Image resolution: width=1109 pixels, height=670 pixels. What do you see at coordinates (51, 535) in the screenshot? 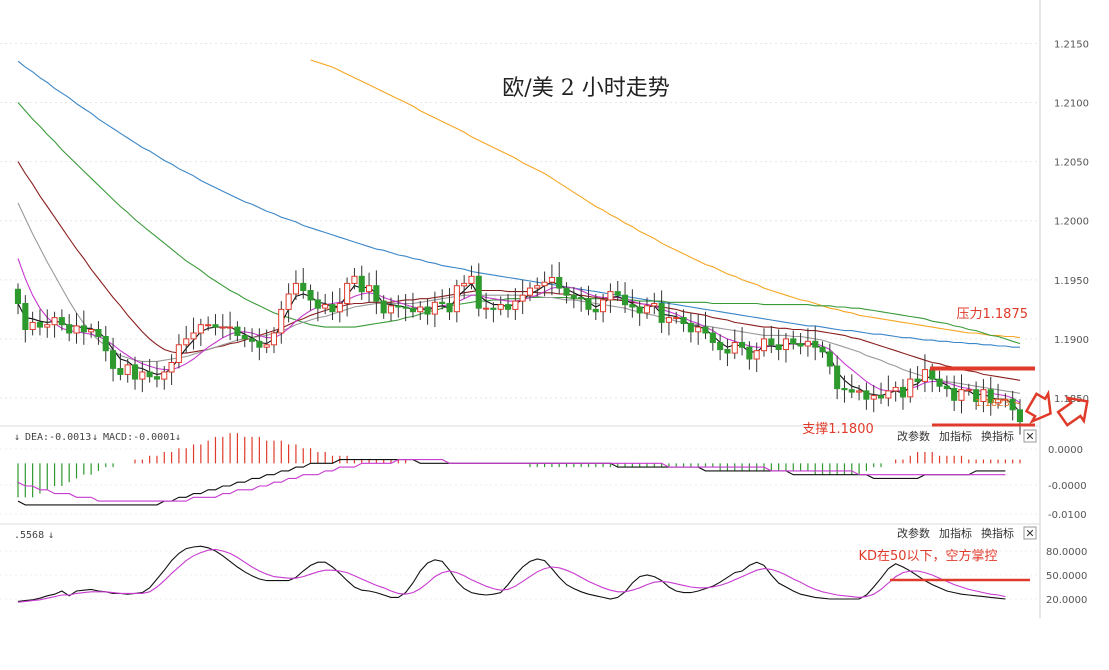
I see `kd-arrow-icon: ↓` at bounding box center [51, 535].